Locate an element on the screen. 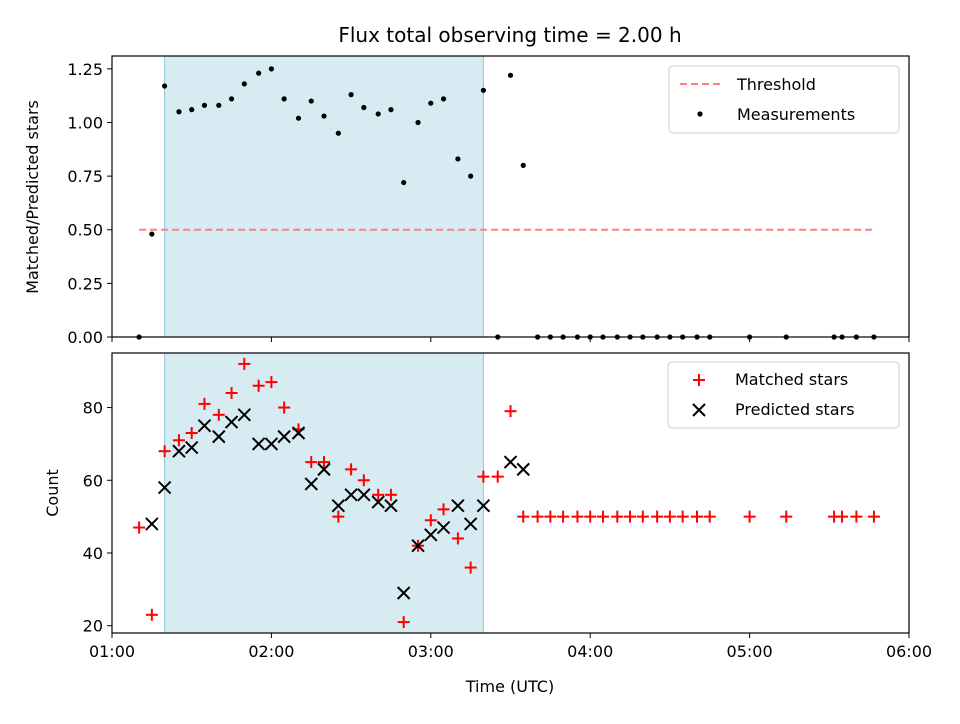 Image resolution: width=960 pixels, height=724 pixels. bottom-y-tick-label: 60 is located at coordinates (93, 480).